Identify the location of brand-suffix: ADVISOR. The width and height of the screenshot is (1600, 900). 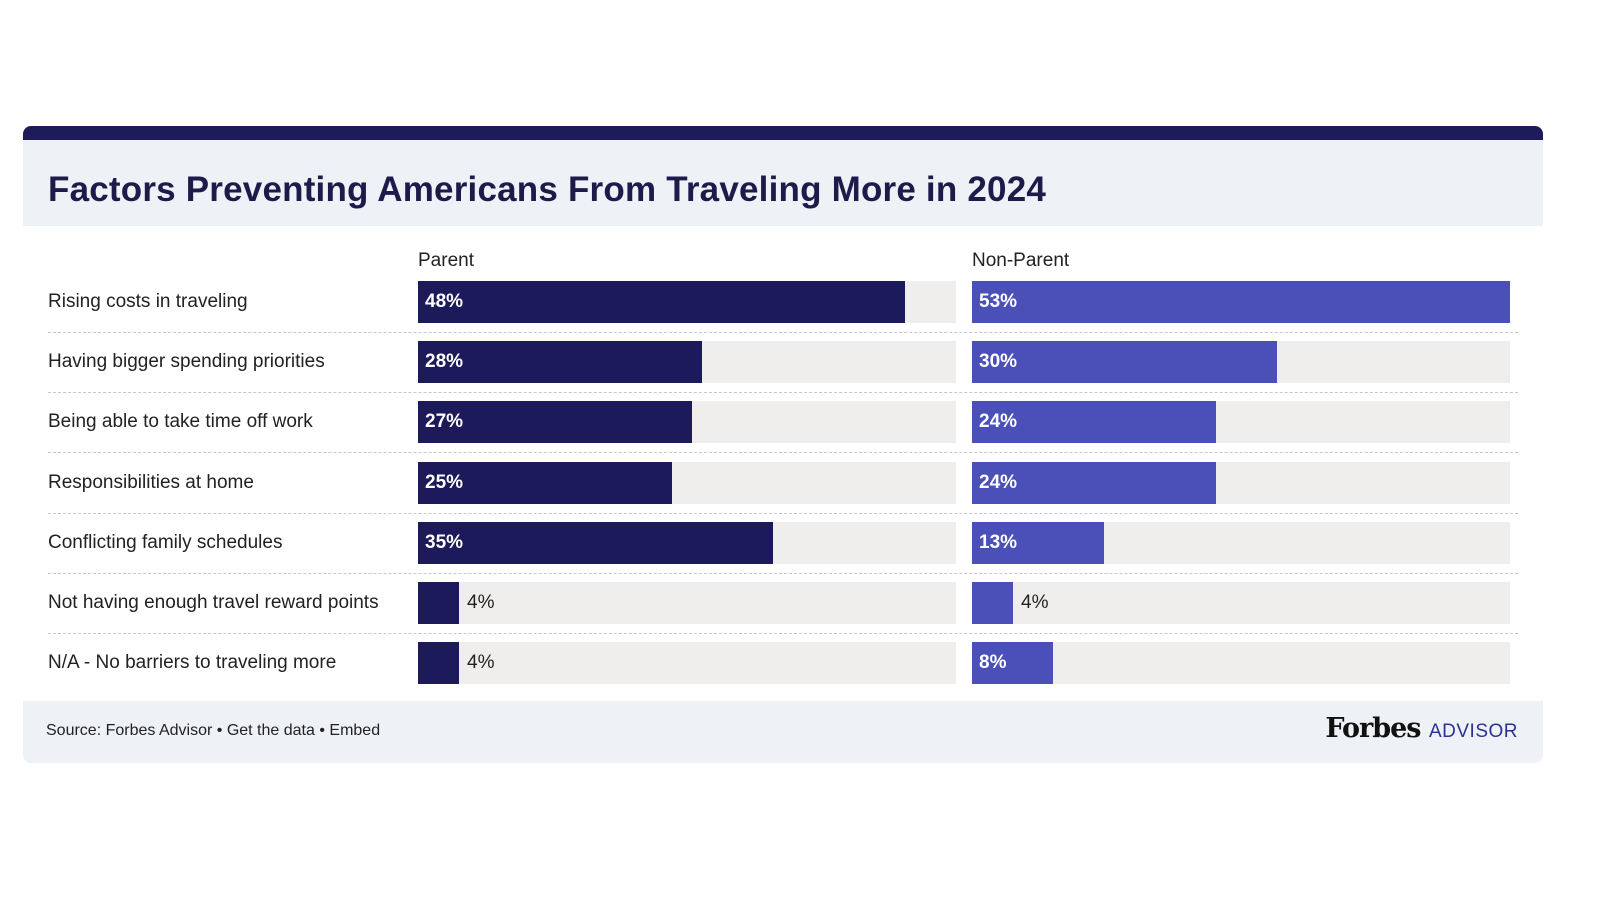
(1473, 731).